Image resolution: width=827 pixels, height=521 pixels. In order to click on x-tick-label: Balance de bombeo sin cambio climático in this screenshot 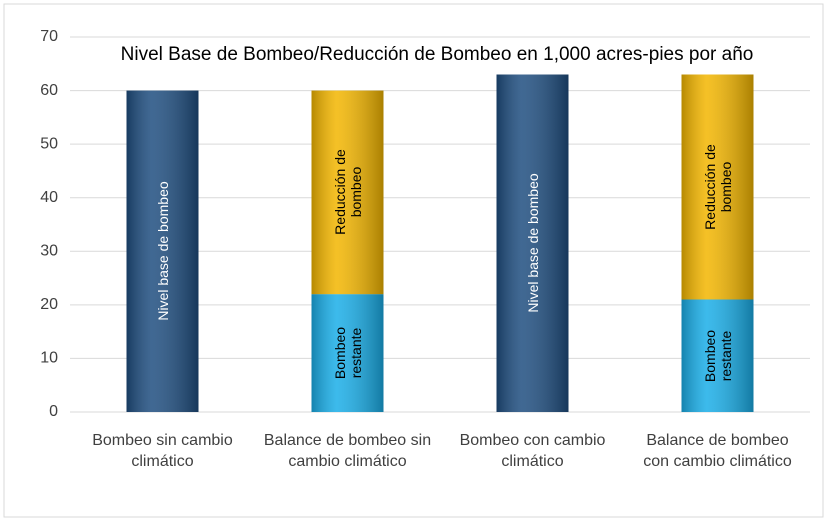, I will do `click(347, 451)`.